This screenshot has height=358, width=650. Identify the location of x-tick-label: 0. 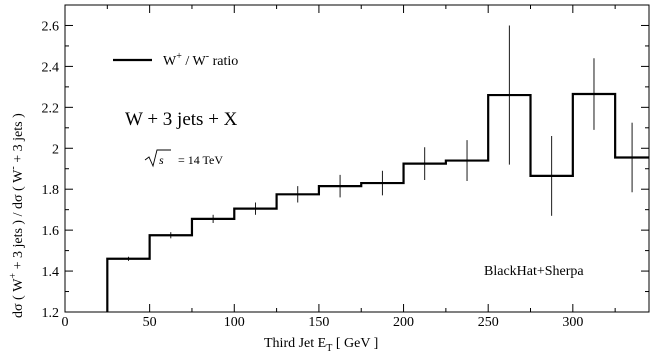
(65, 322).